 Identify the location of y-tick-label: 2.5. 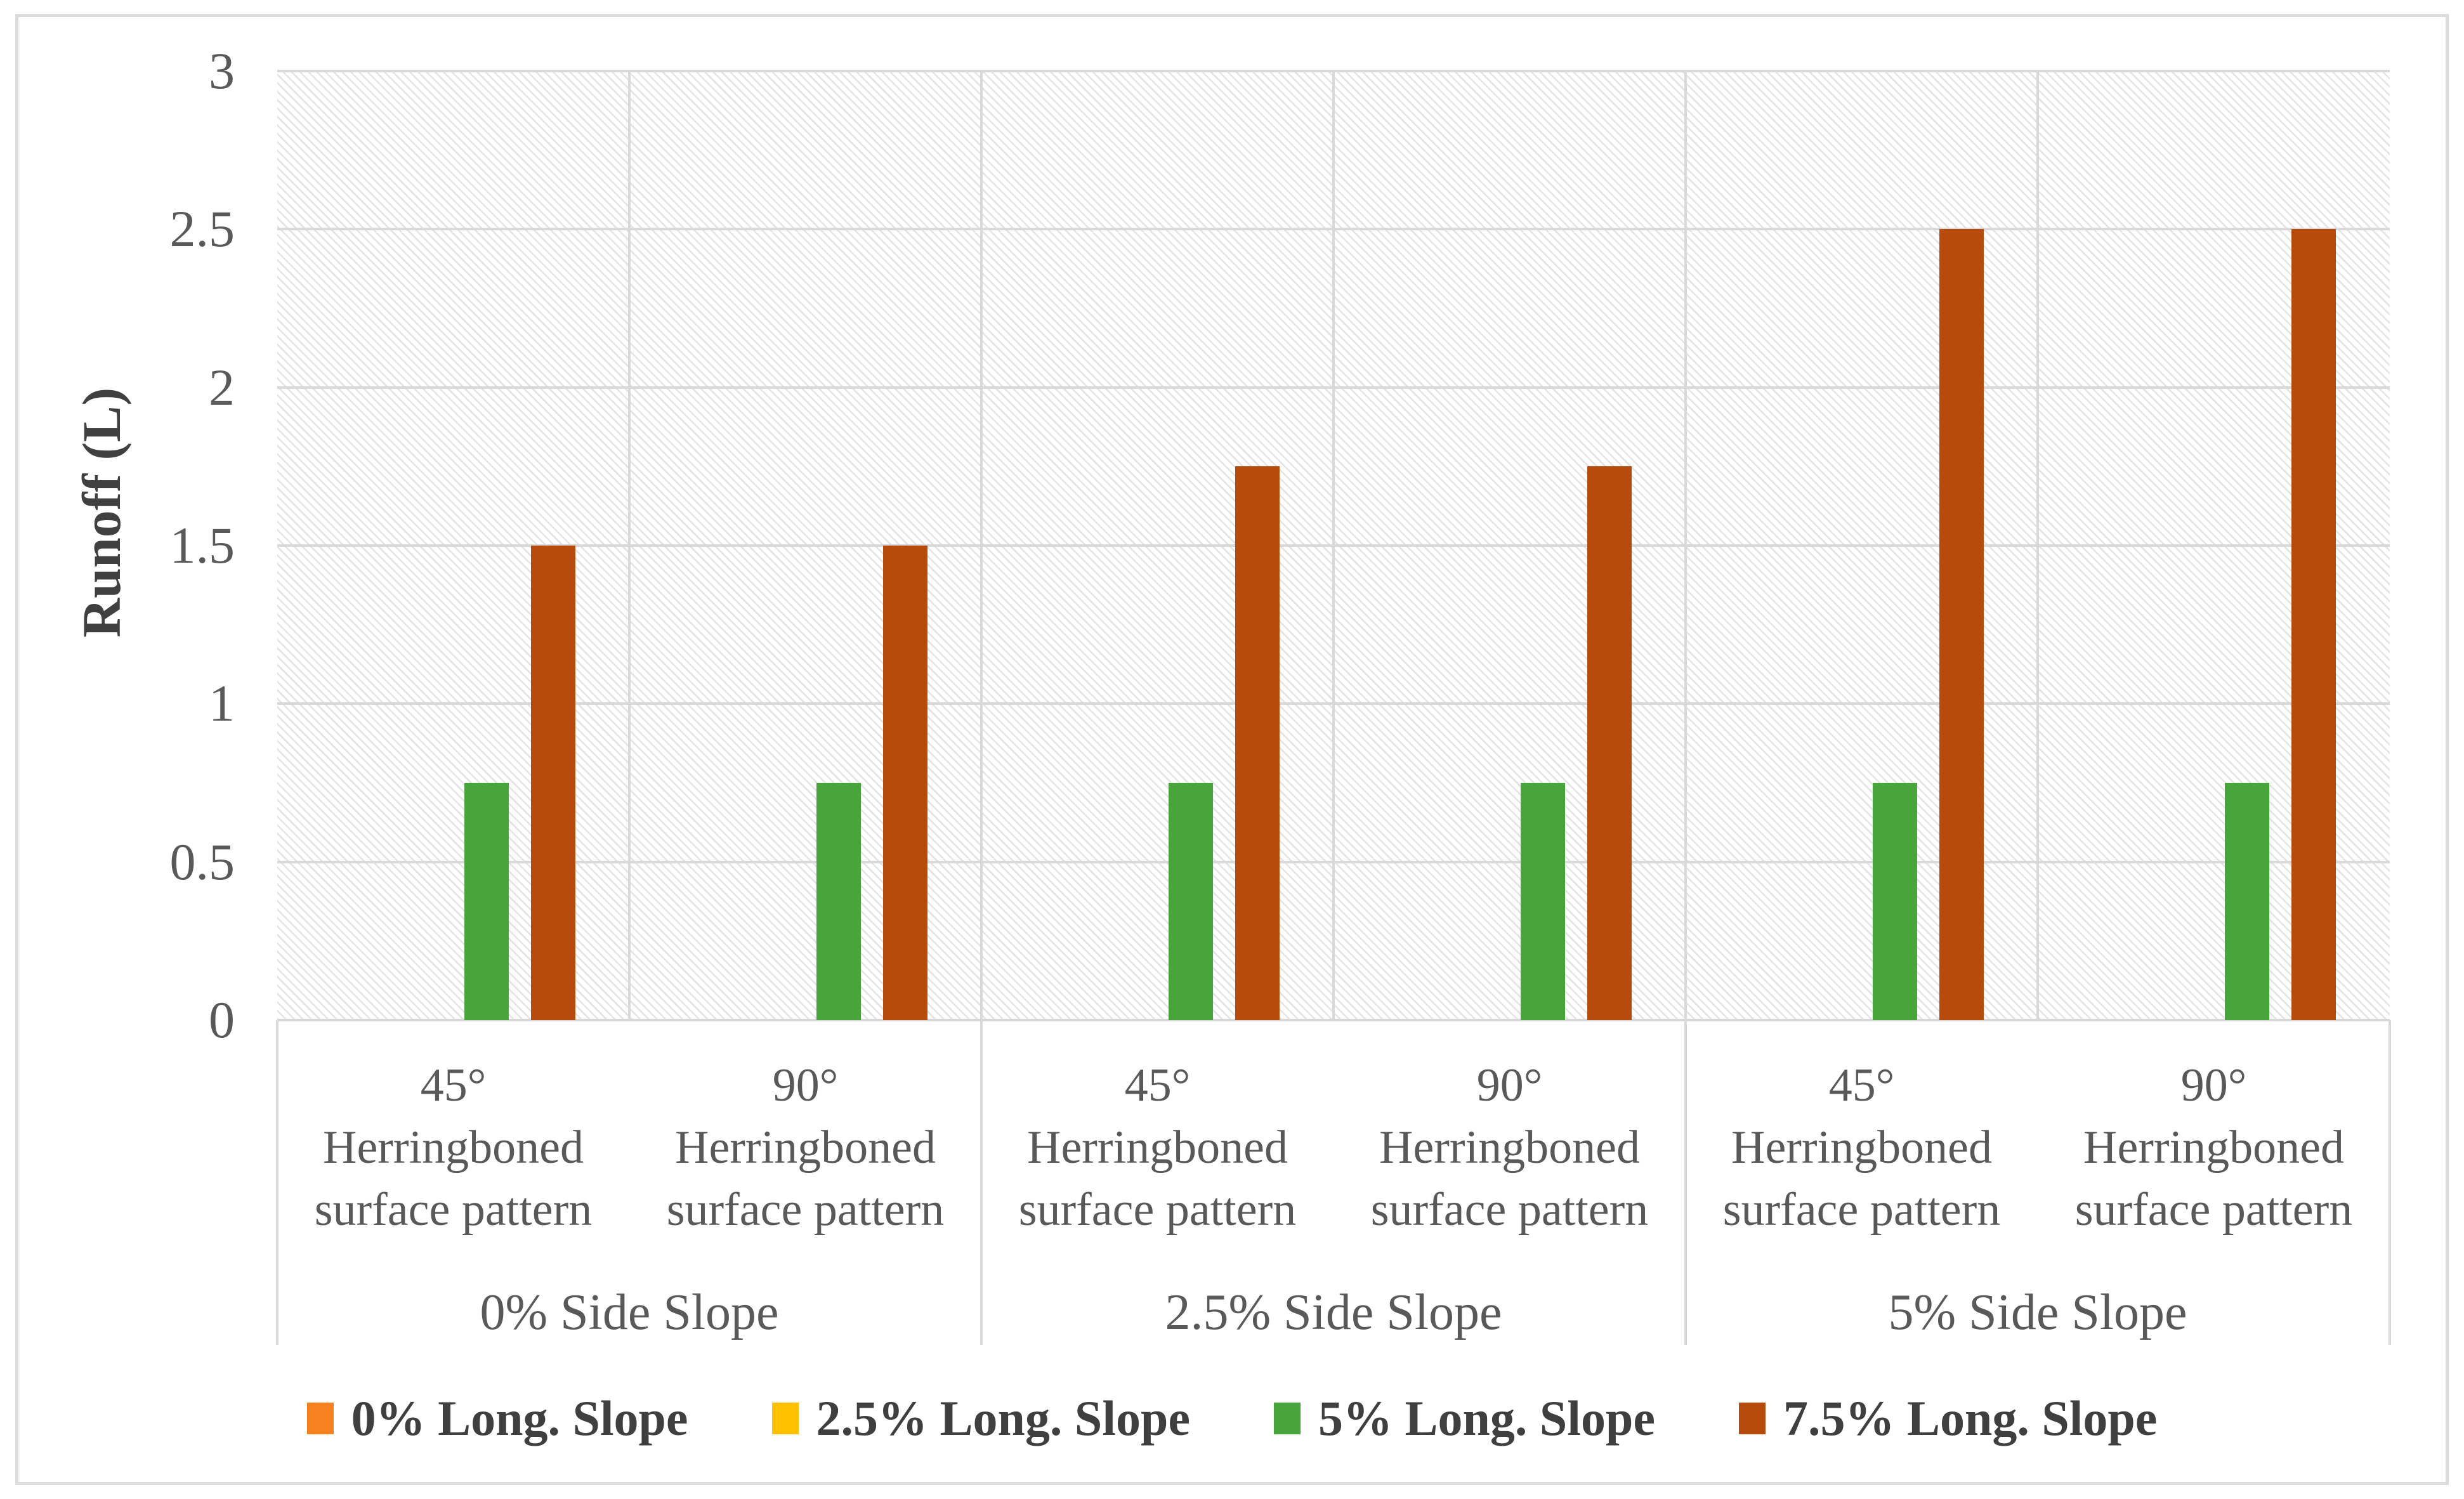
(202, 229).